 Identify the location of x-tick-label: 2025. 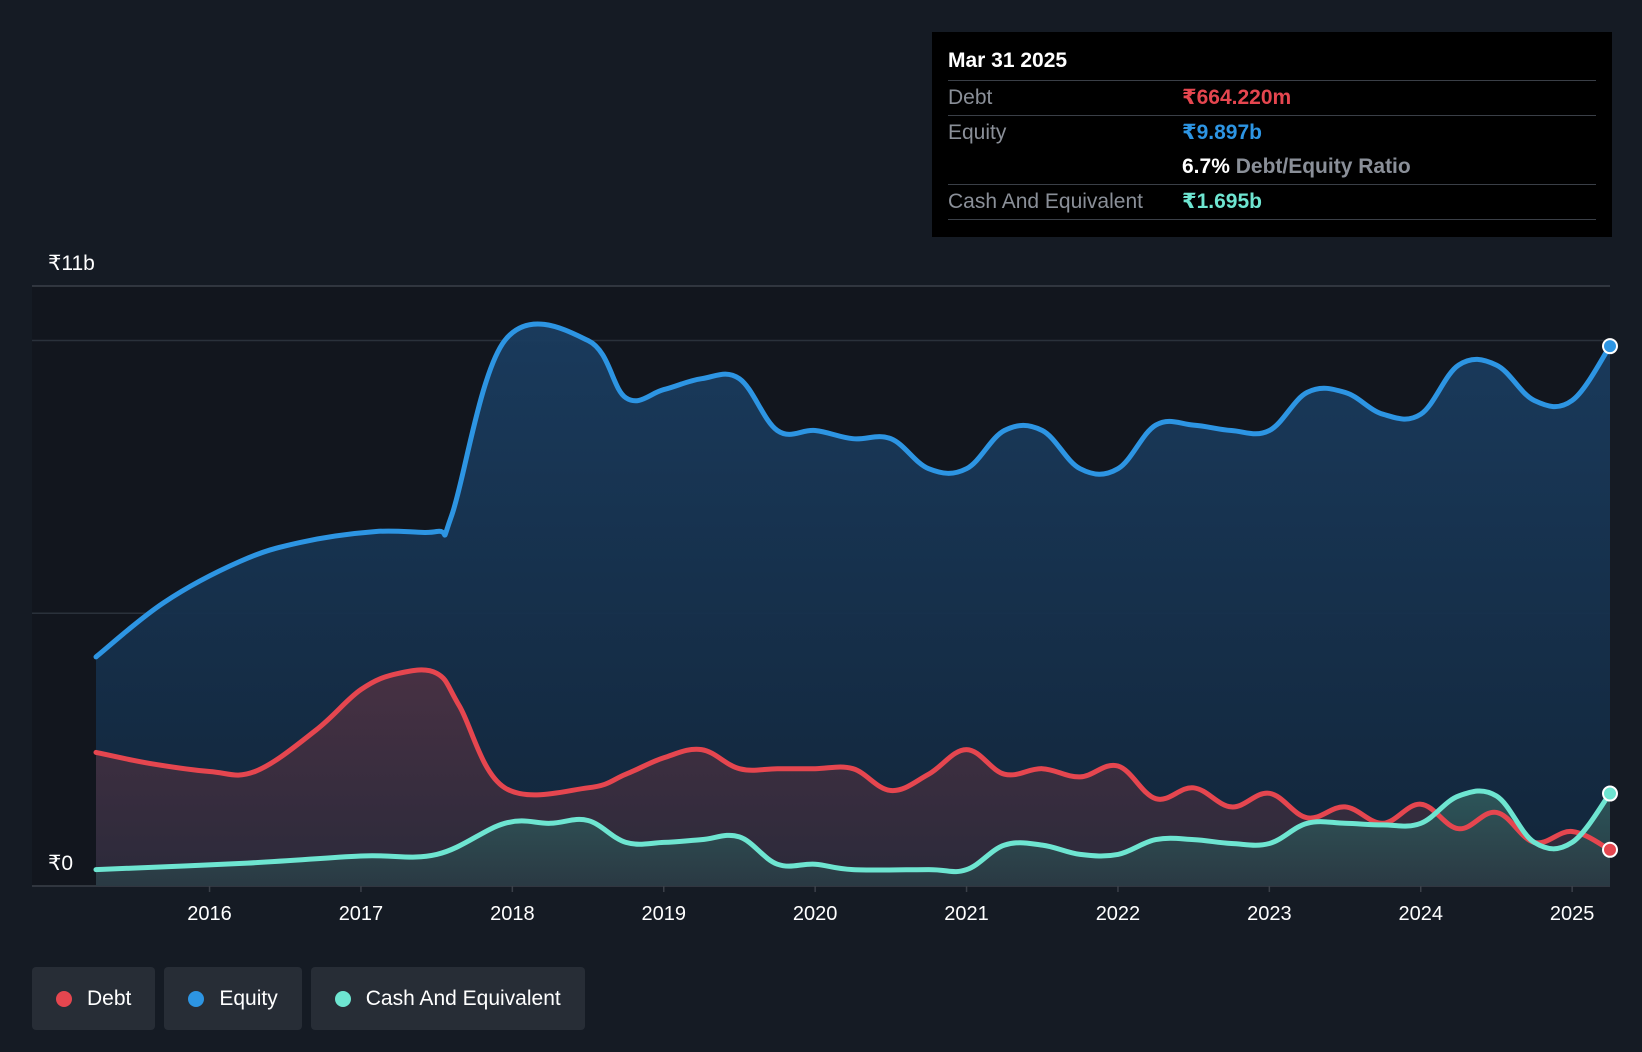
(1572, 914).